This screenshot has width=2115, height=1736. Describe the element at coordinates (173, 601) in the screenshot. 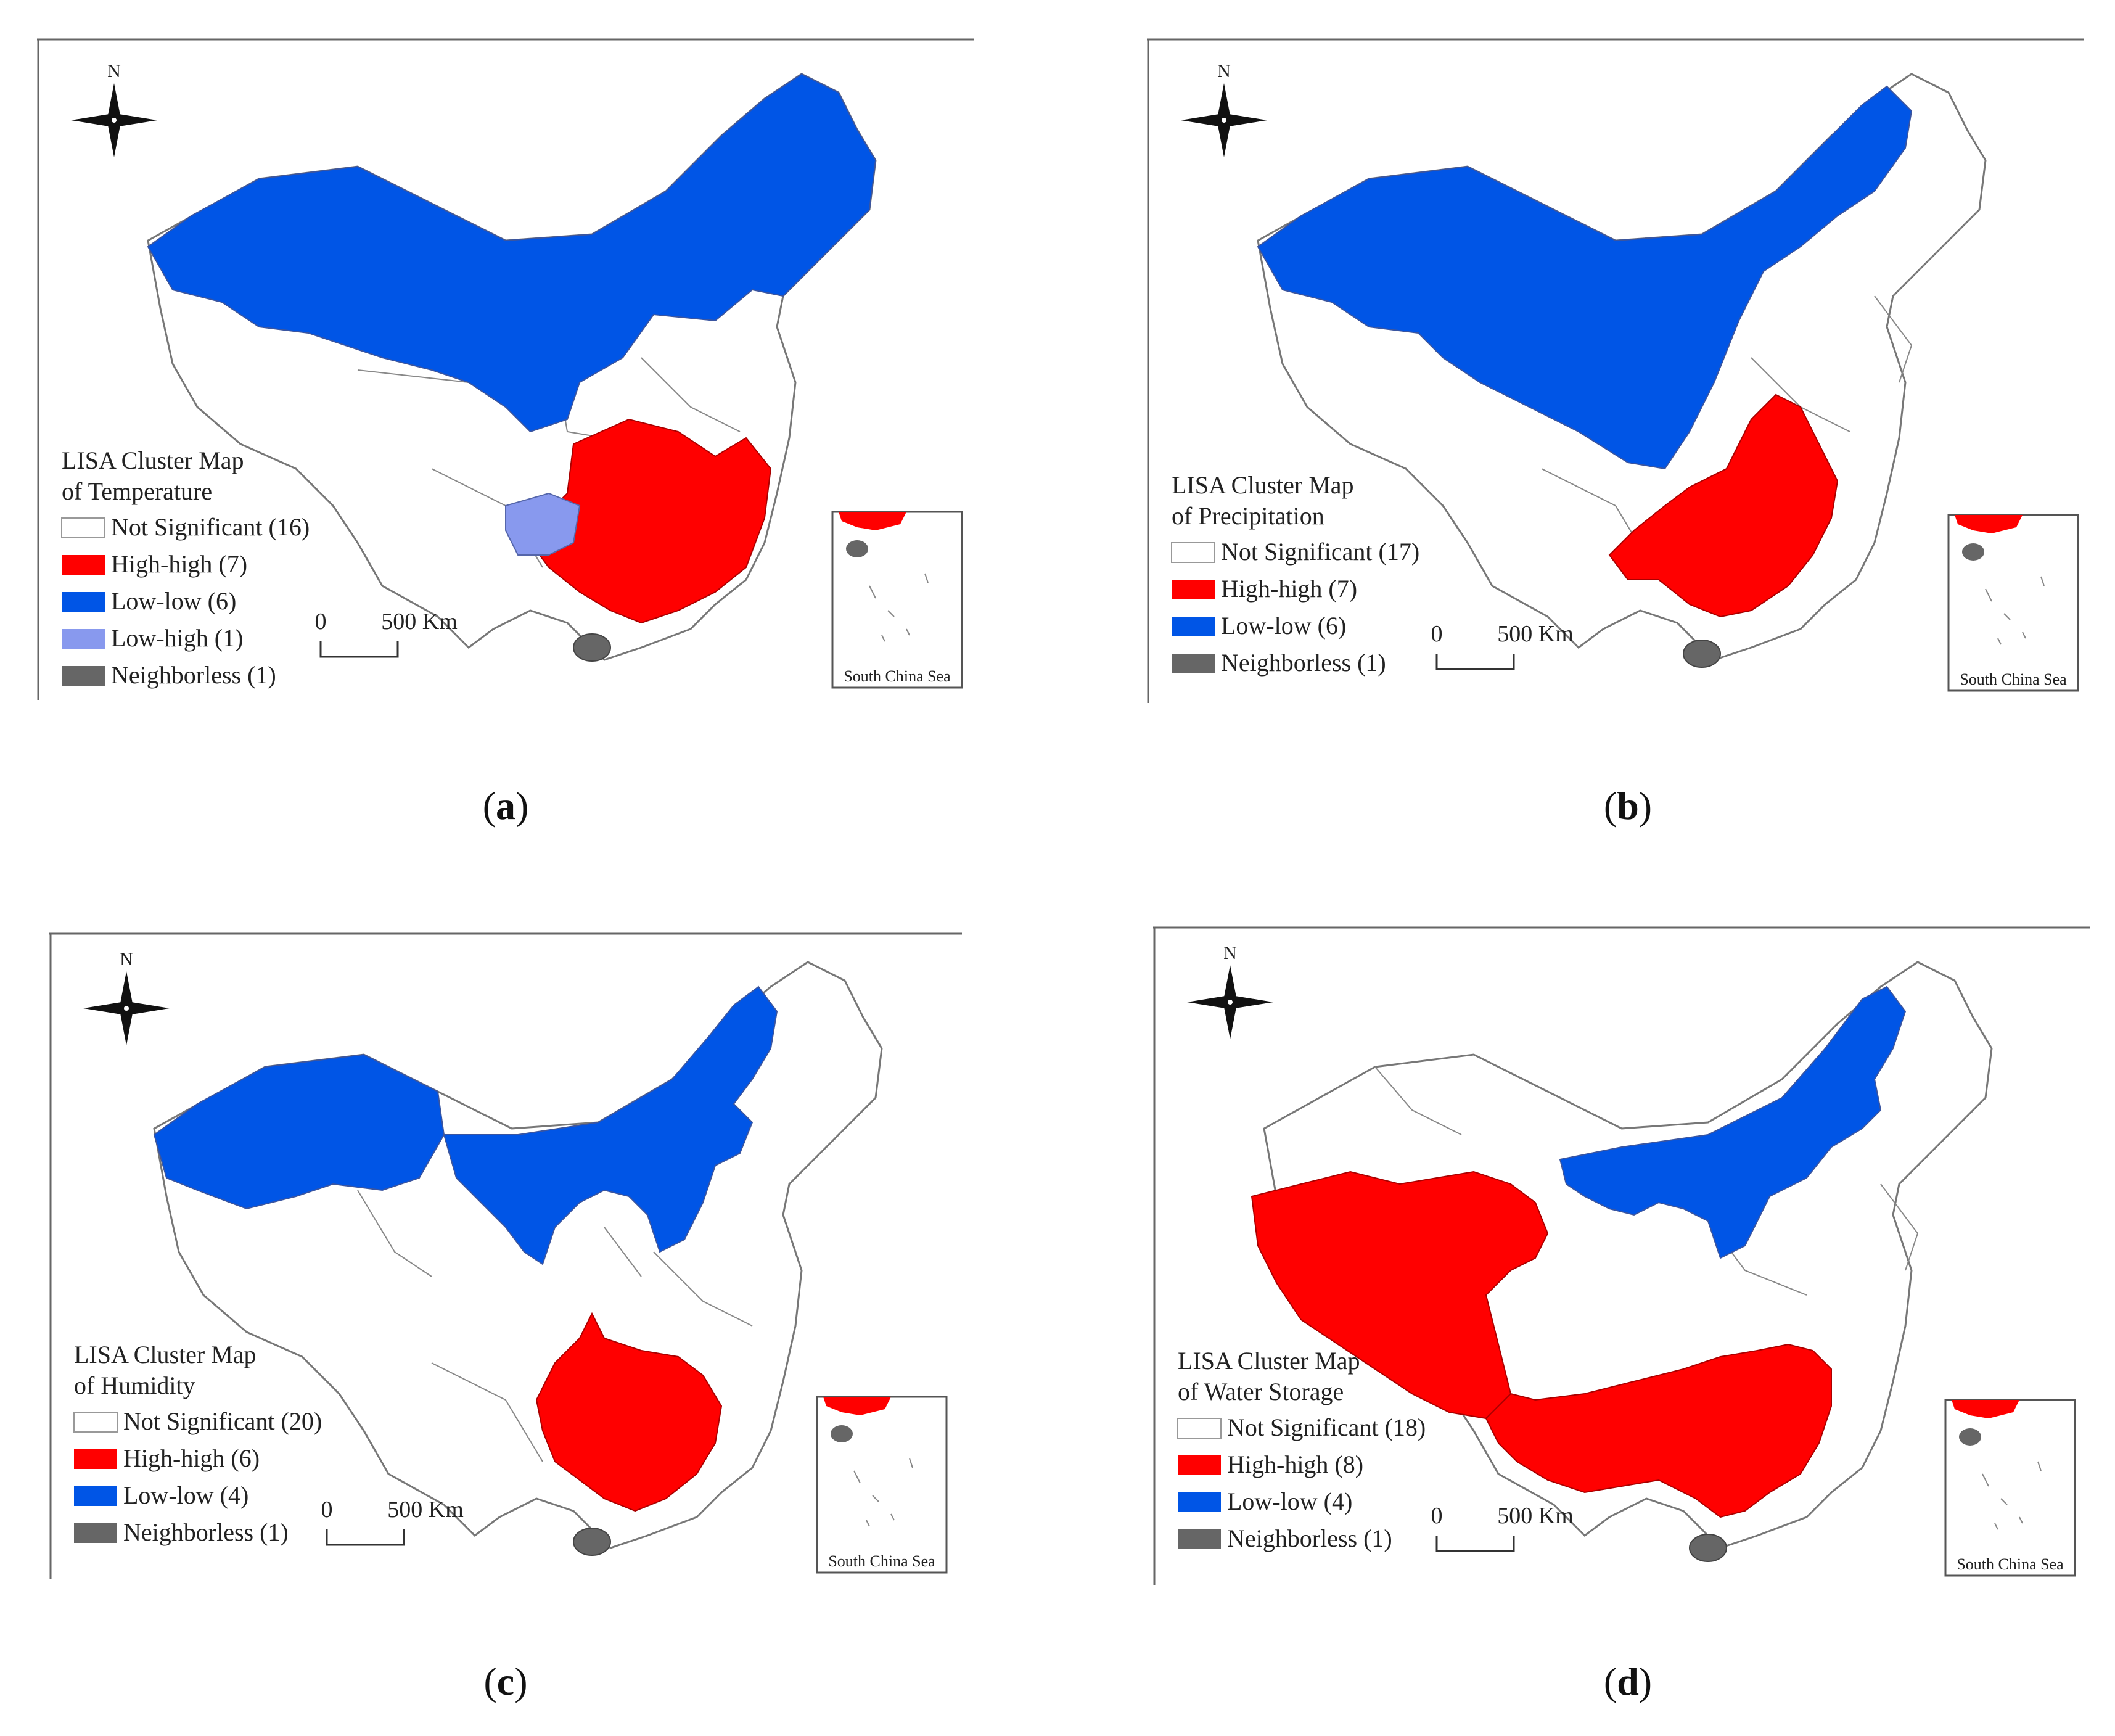

I see `legend-label: Low-low (6)` at that location.